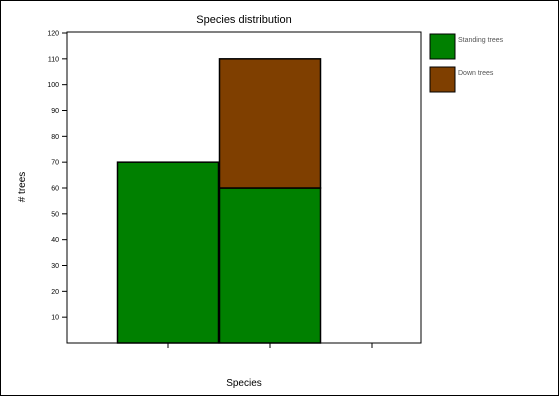  I want to click on y-axis-label: # trees, so click(22, 187).